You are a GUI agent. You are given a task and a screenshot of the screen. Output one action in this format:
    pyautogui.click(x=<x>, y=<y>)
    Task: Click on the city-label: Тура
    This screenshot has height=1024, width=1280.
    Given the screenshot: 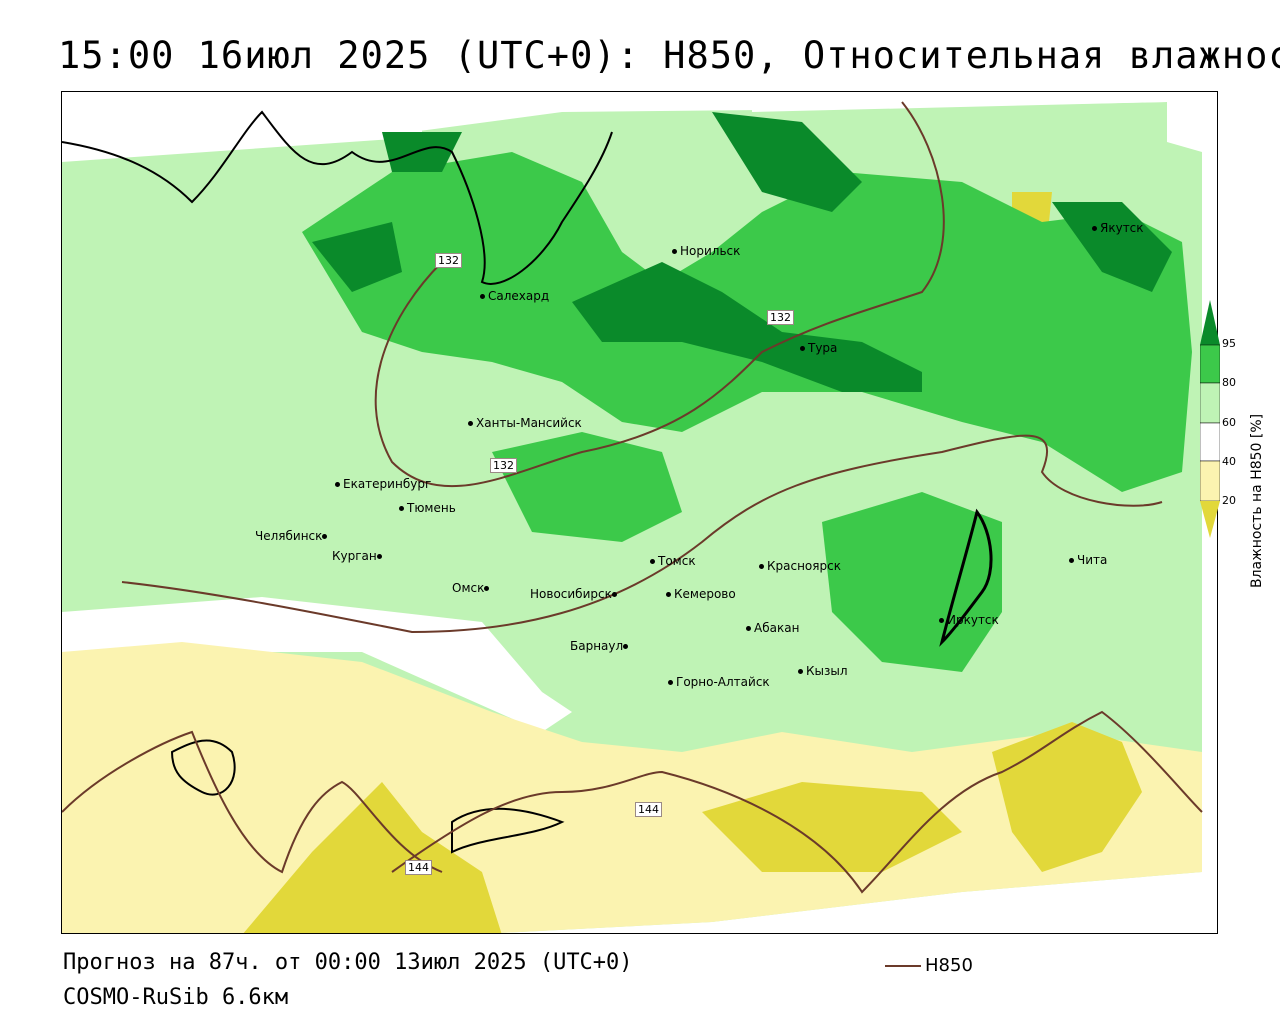 What is the action you would take?
    pyautogui.click(x=823, y=348)
    